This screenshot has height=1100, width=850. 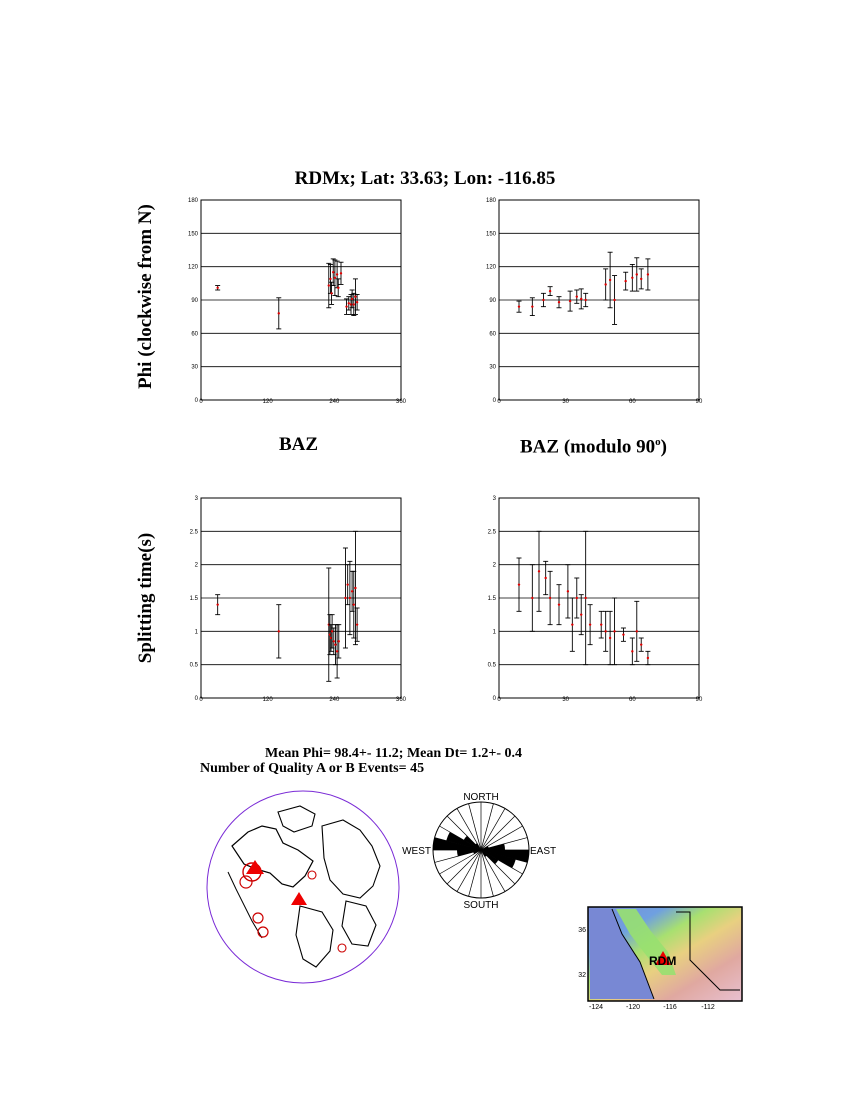 What do you see at coordinates (255, 867) in the screenshot?
I see `event-marker-north` at bounding box center [255, 867].